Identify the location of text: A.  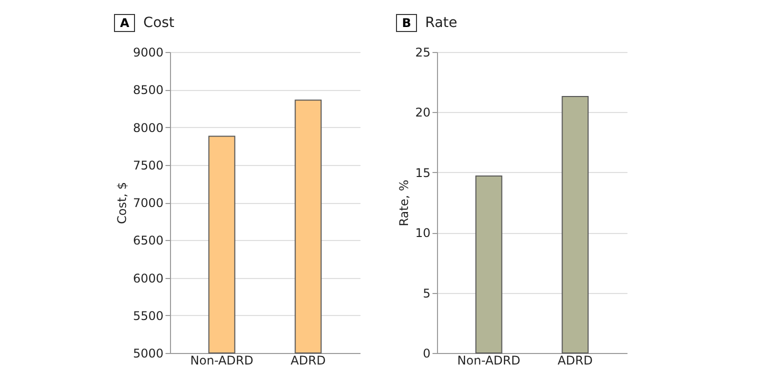
(125, 23).